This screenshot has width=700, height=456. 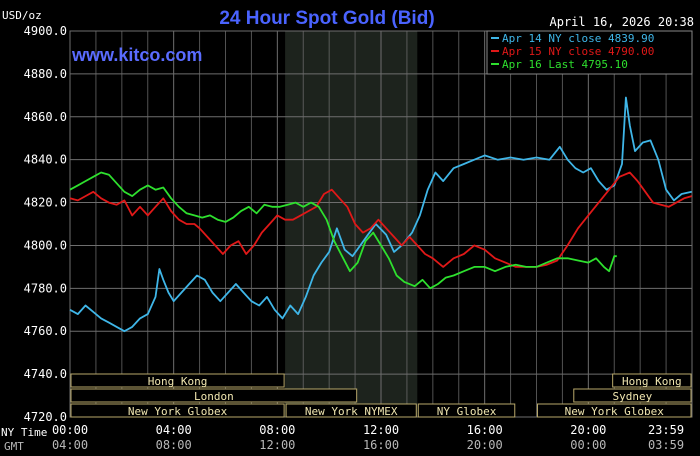 What do you see at coordinates (277, 445) in the screenshot?
I see `x-tick-gmt: 12:00` at bounding box center [277, 445].